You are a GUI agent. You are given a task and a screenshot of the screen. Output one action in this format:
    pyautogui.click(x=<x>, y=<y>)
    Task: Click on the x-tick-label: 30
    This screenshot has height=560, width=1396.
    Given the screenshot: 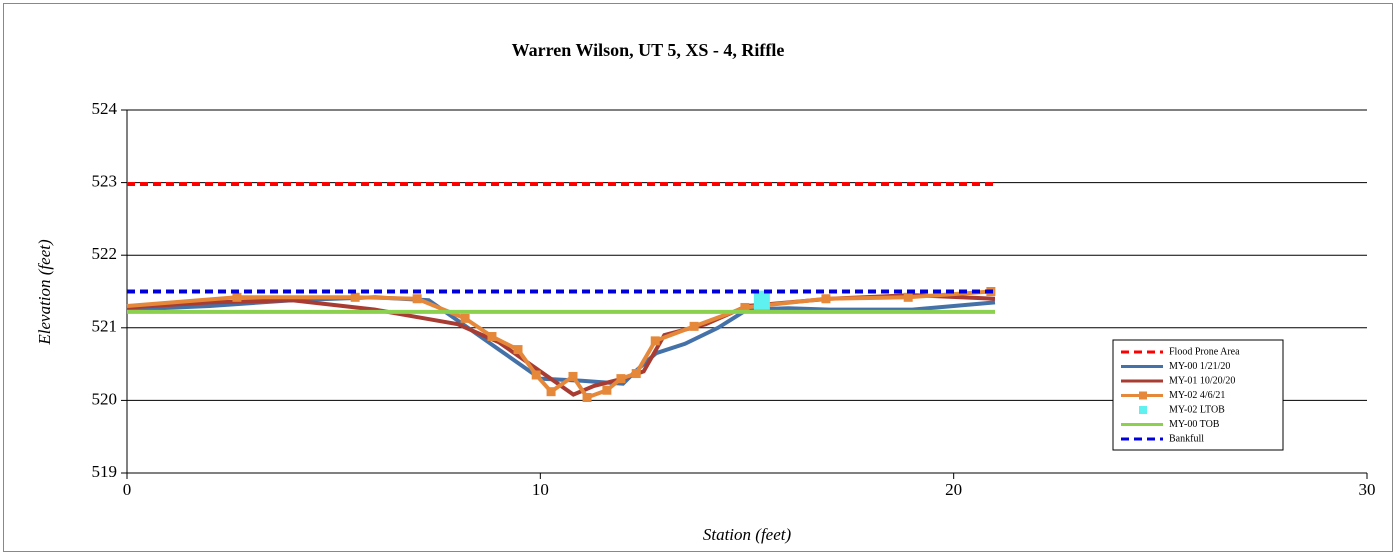 What is the action you would take?
    pyautogui.click(x=1367, y=489)
    